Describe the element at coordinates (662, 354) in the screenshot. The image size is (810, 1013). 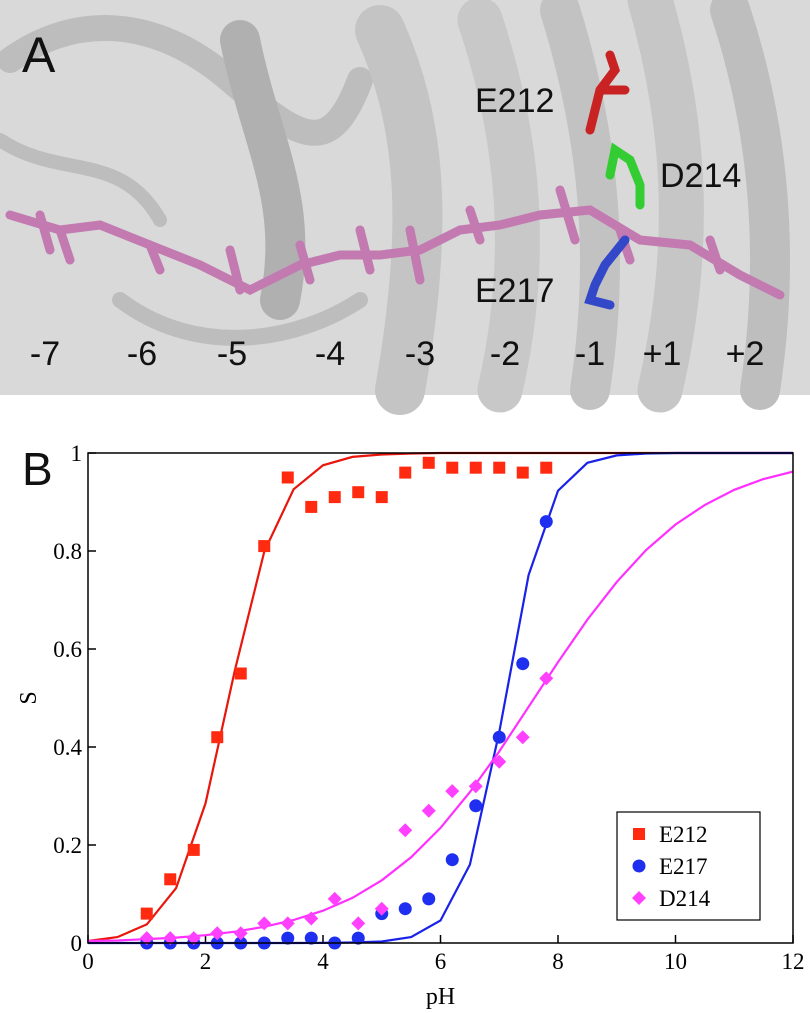
I see `subsite-label: +1` at that location.